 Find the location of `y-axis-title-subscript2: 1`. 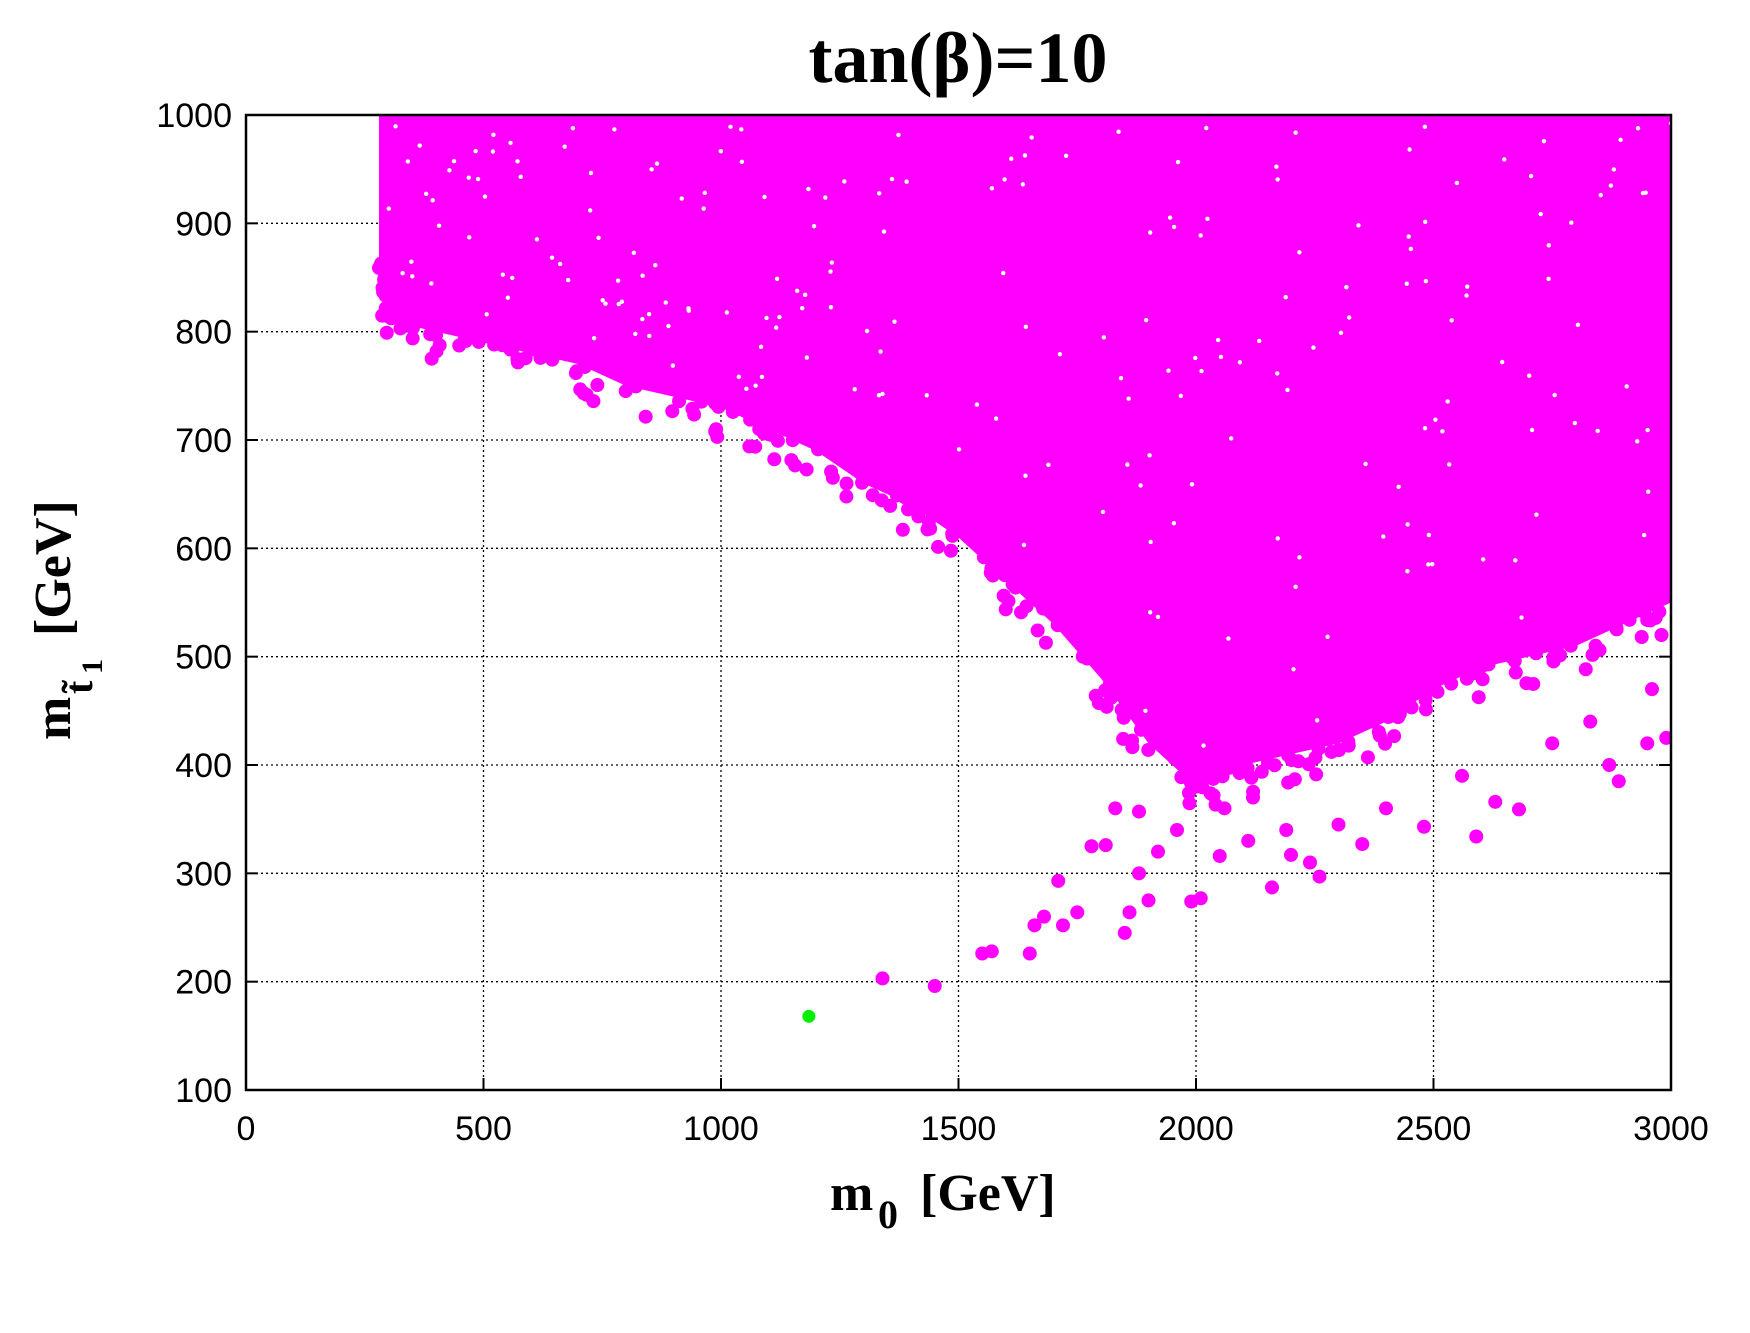

y-axis-title-subscript2: 1 is located at coordinates (92, 666).